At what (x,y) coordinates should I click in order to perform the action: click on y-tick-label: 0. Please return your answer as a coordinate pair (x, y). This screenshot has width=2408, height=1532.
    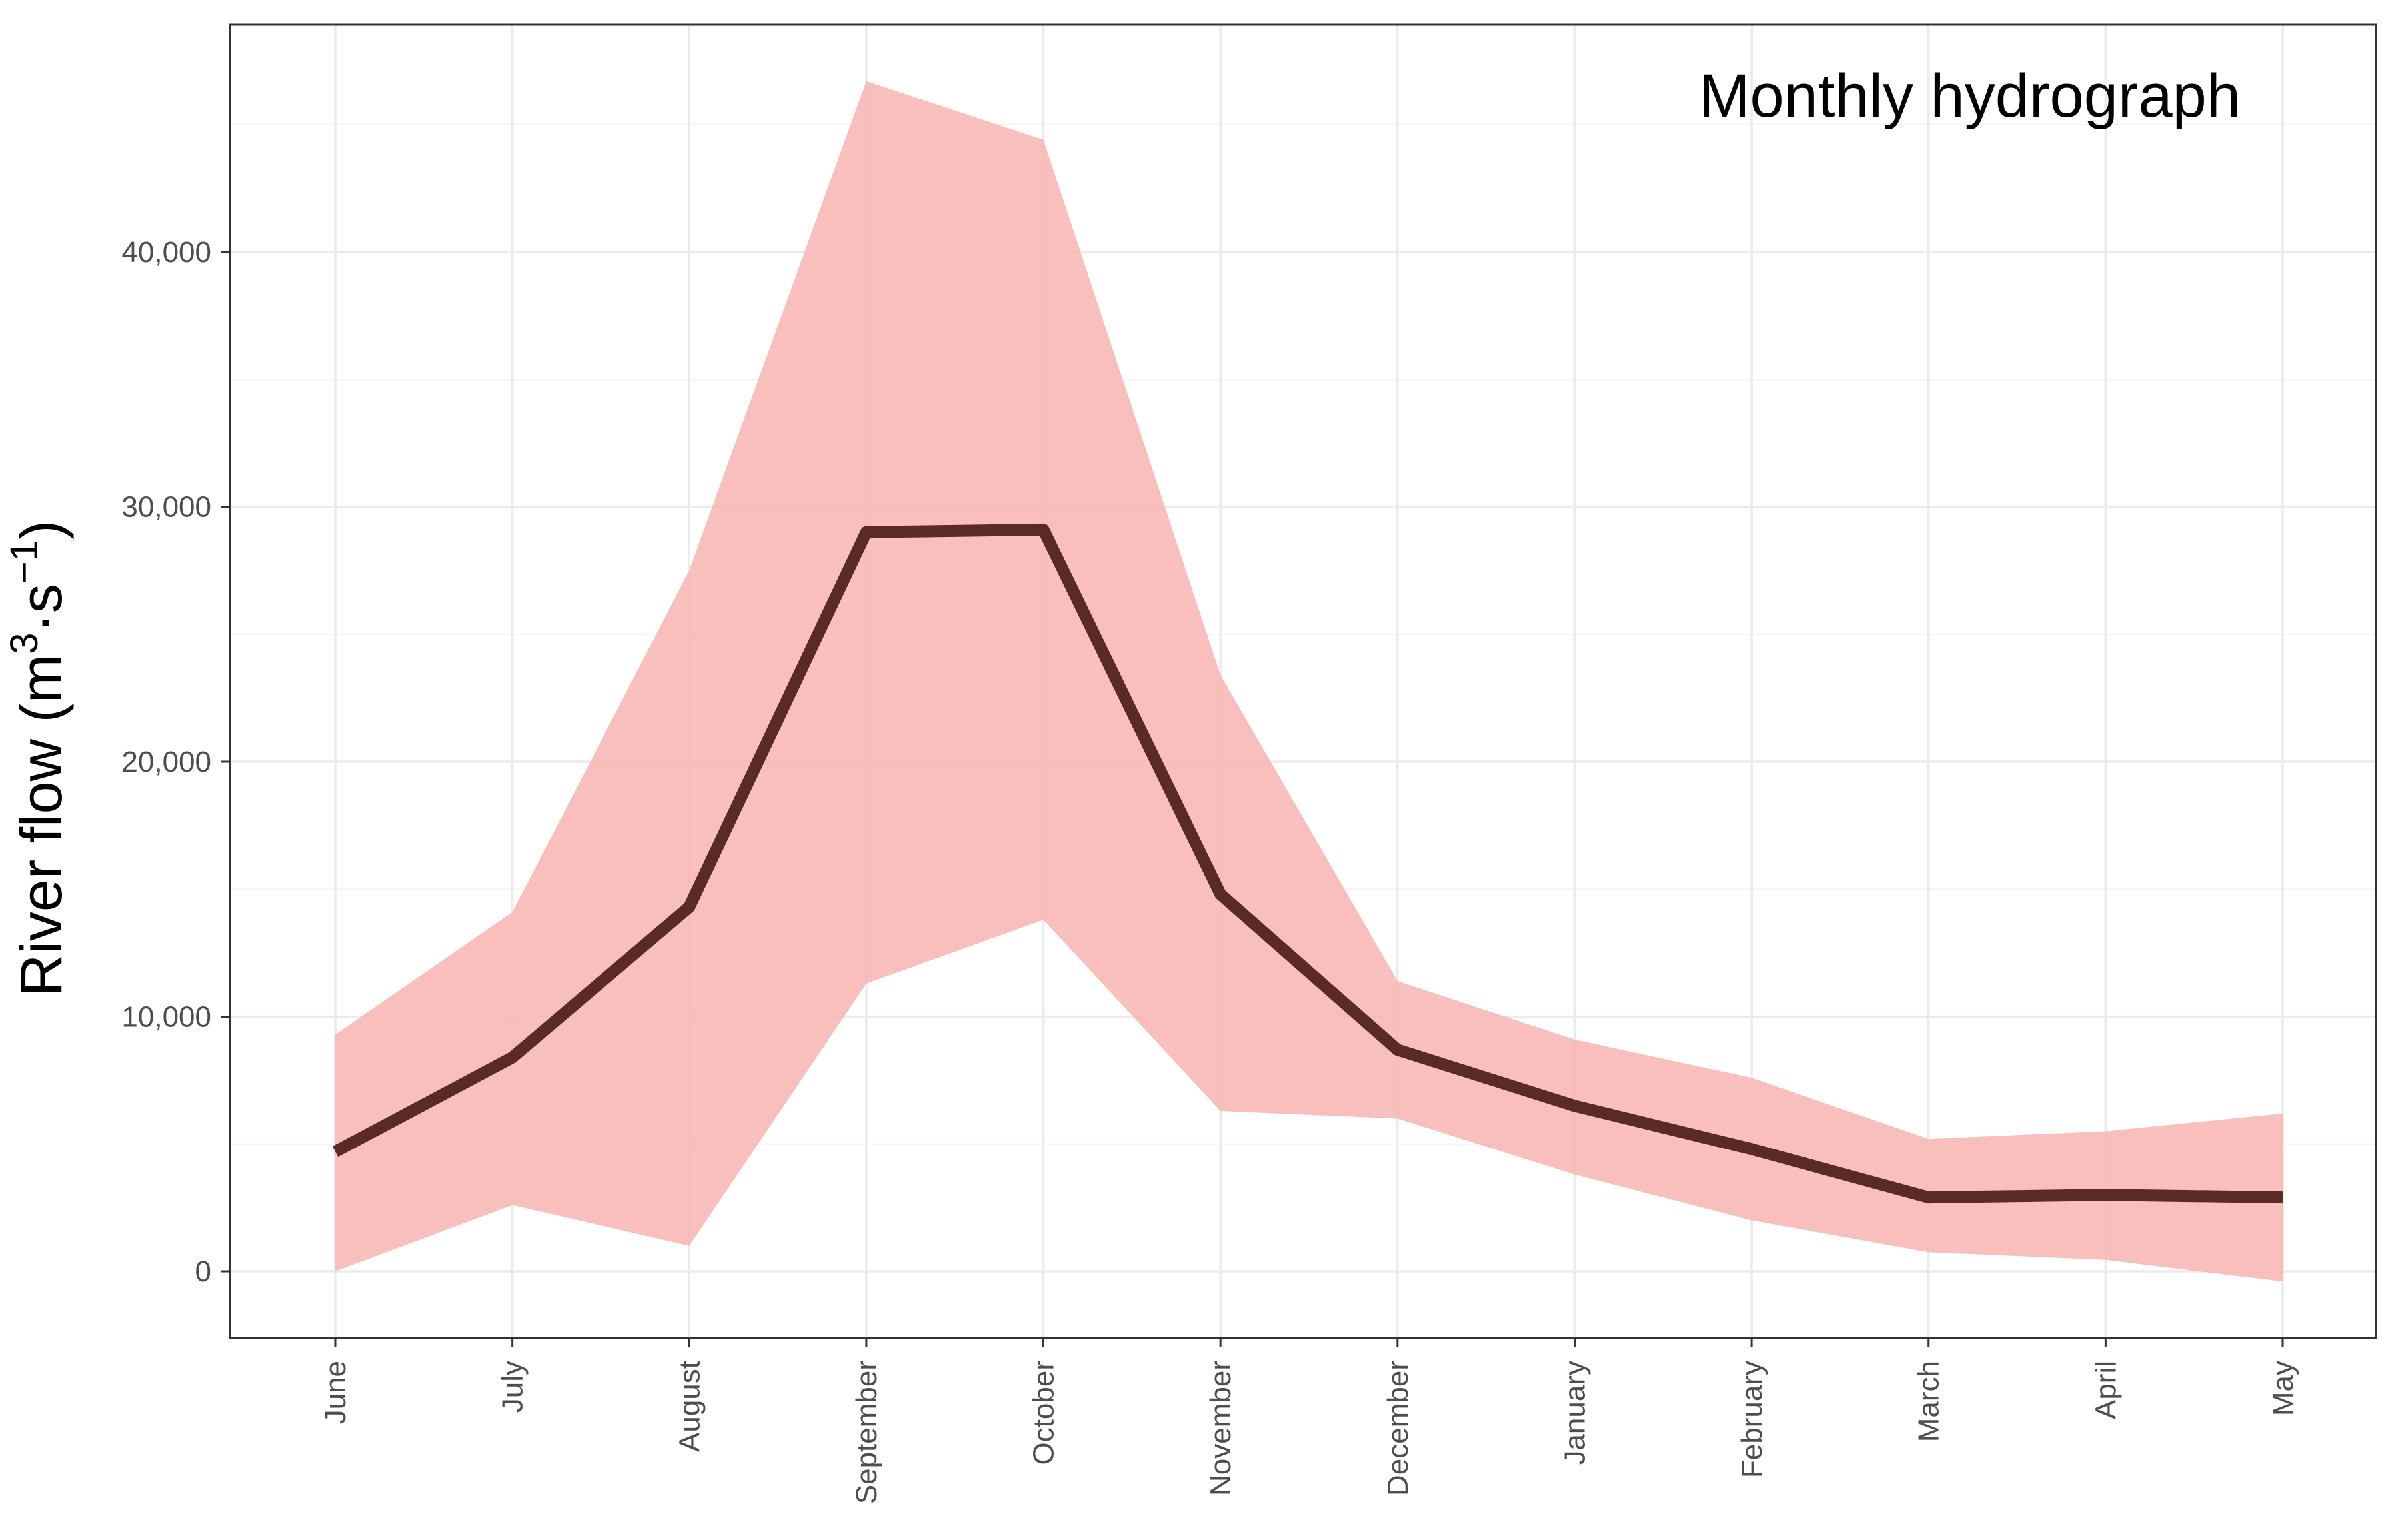
    Looking at the image, I should click on (203, 1271).